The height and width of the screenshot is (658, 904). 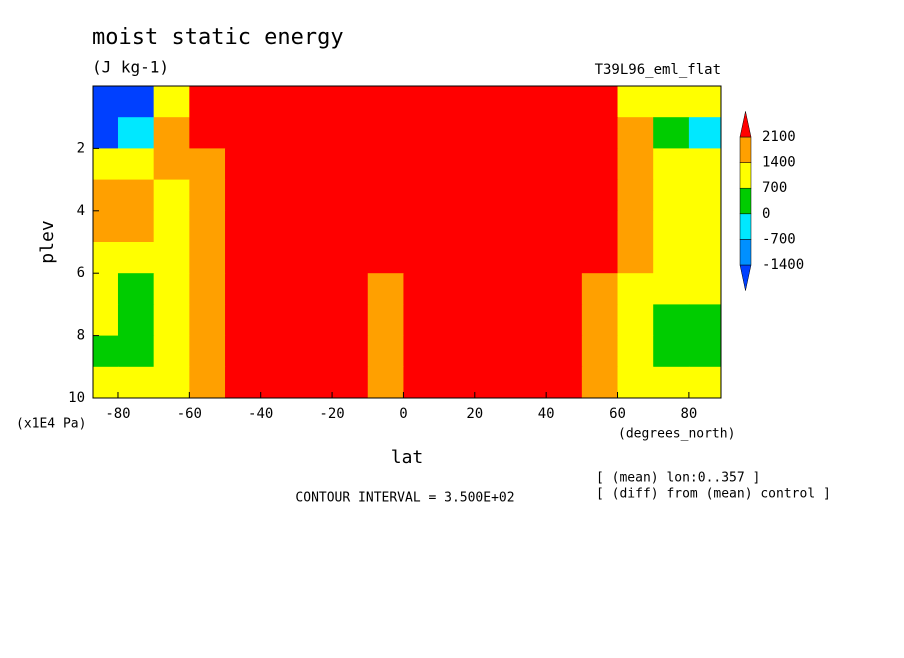 What do you see at coordinates (745, 175) in the screenshot?
I see `colorbar-box` at bounding box center [745, 175].